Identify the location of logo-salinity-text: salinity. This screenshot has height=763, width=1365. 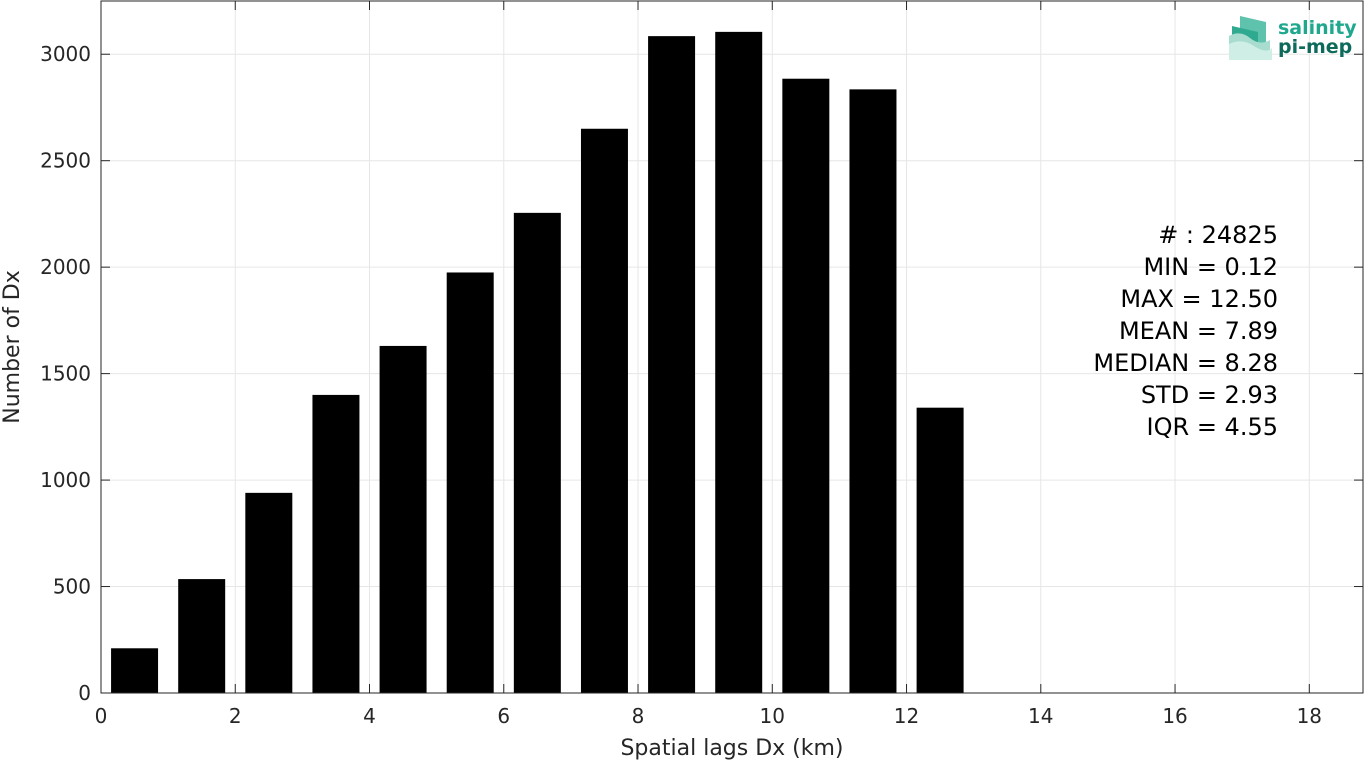
(1317, 28).